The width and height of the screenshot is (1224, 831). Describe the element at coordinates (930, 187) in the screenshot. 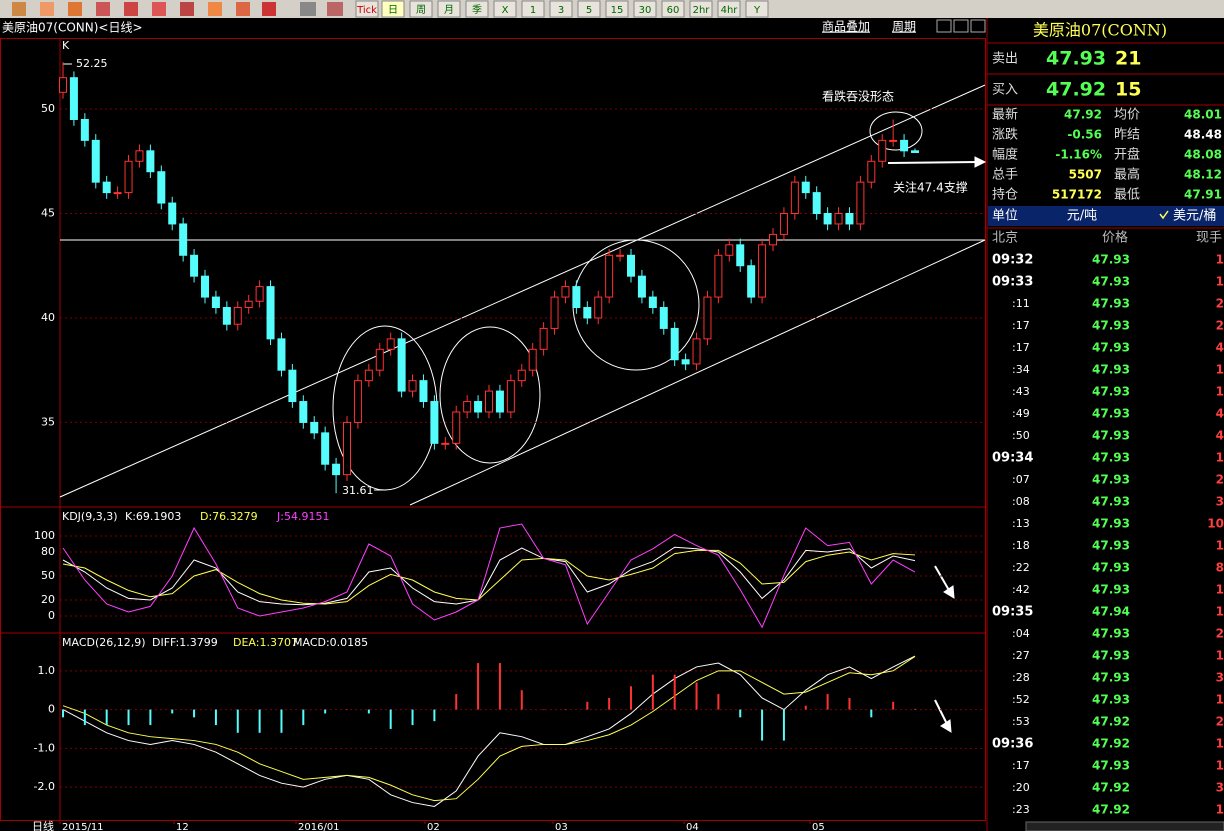

I see `annotation: 关注47.4支撑` at that location.